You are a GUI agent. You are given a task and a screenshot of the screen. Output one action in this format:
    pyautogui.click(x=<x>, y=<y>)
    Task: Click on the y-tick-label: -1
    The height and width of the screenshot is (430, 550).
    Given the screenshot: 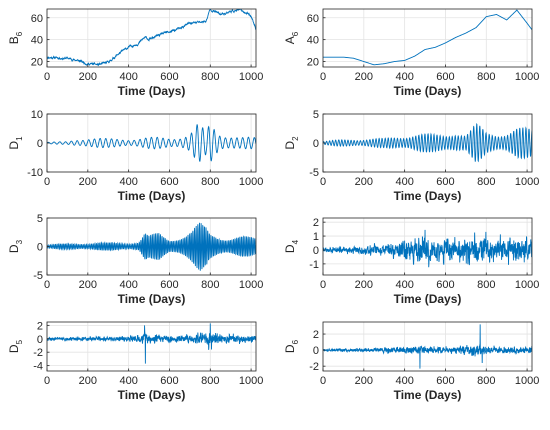 What is the action you would take?
    pyautogui.click(x=314, y=265)
    